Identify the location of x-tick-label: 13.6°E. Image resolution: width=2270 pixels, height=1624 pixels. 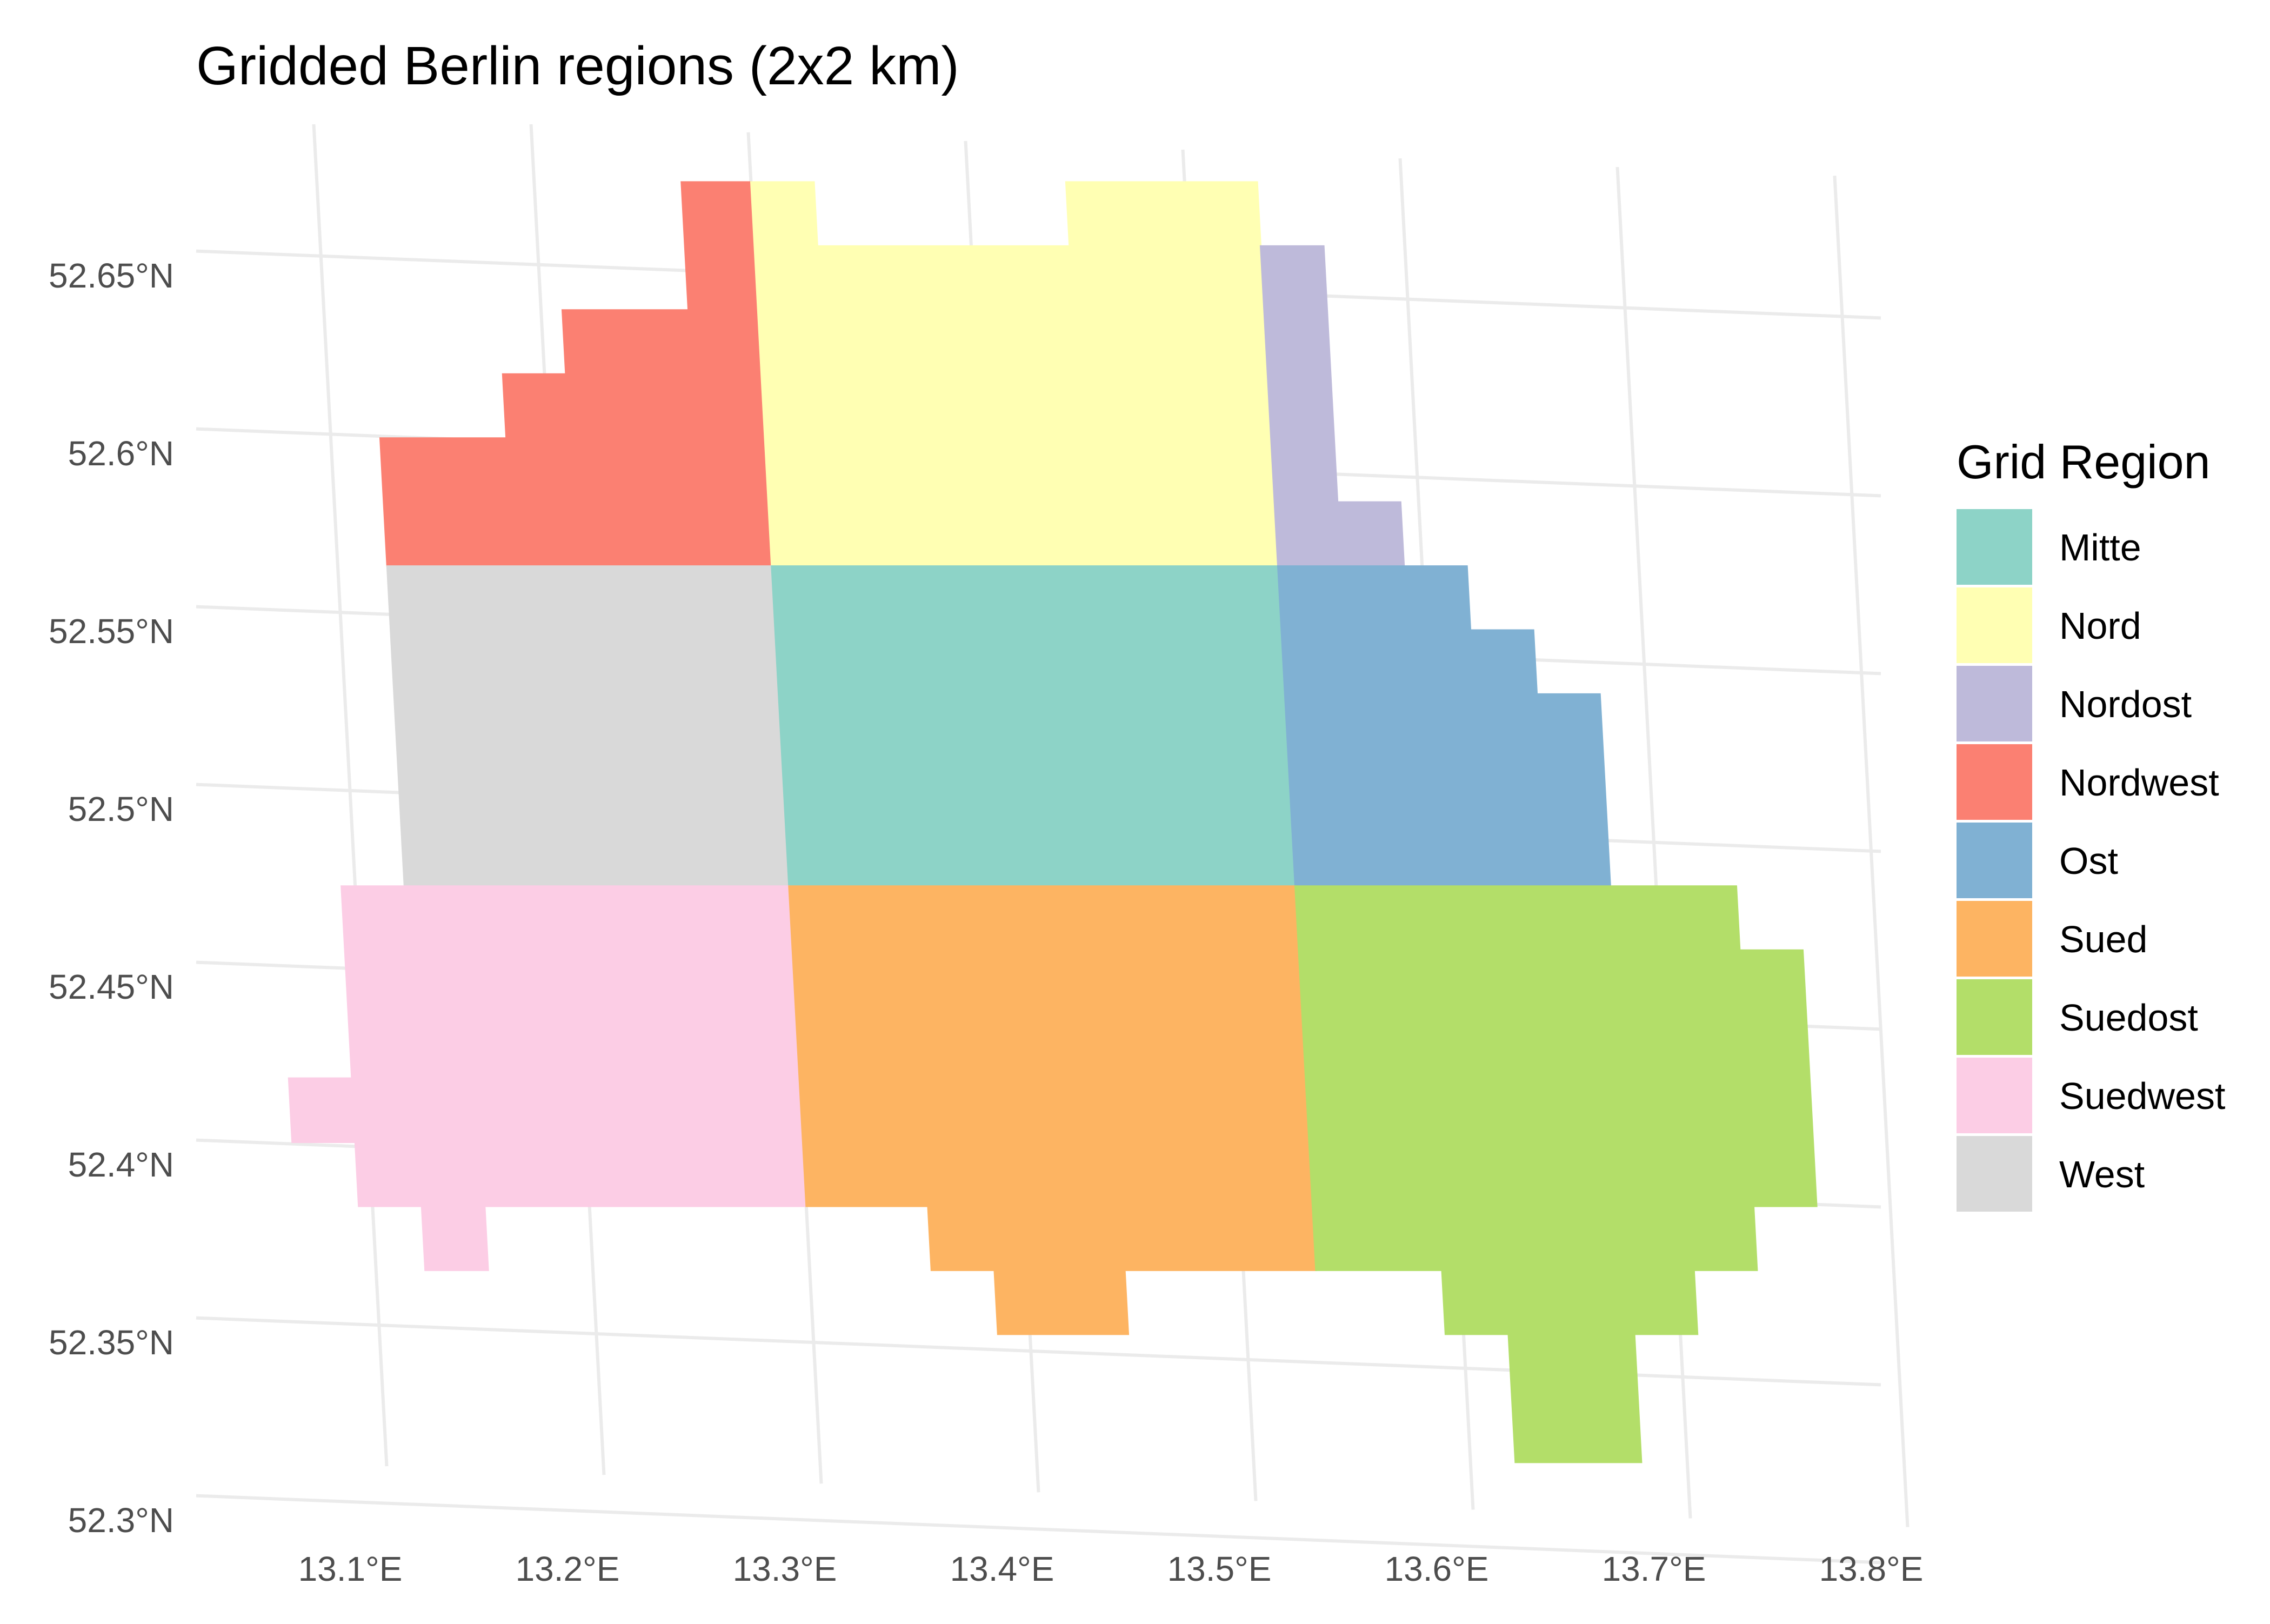
(1437, 1568).